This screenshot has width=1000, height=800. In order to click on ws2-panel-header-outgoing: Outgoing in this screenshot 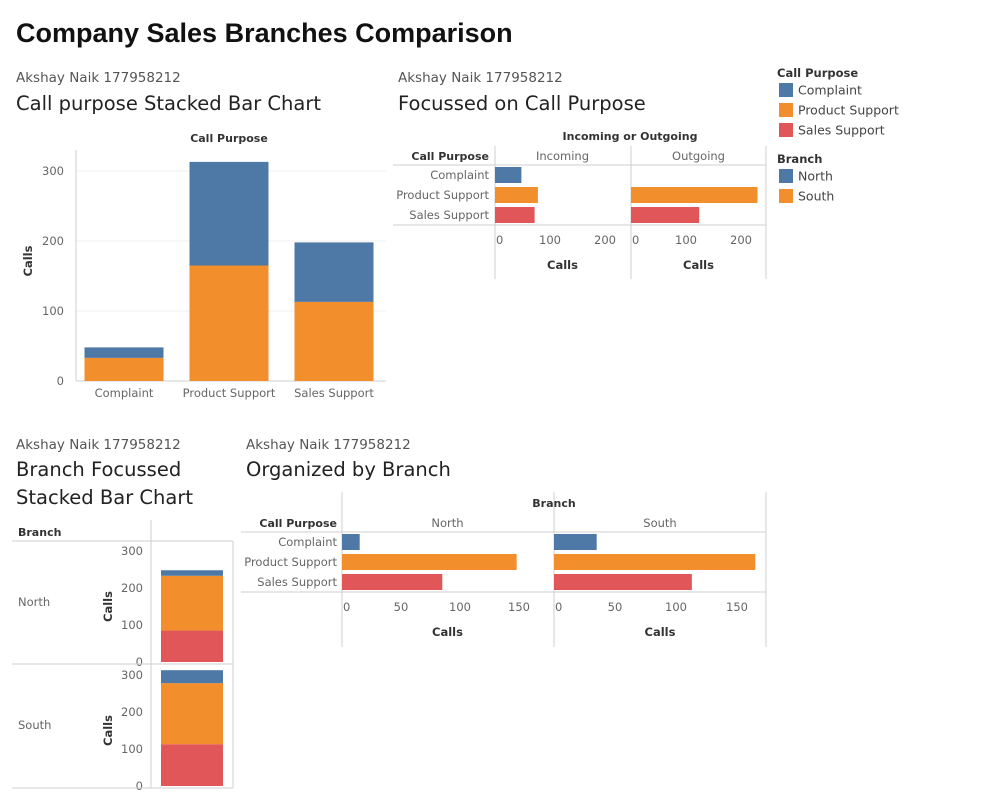, I will do `click(698, 156)`.